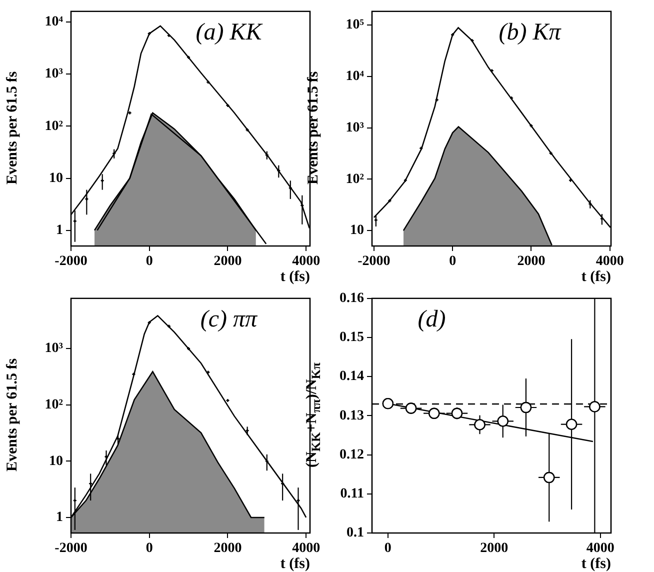 This screenshot has height=572, width=654. Describe the element at coordinates (352, 376) in the screenshot. I see `y-tick-label: 0.14` at that location.